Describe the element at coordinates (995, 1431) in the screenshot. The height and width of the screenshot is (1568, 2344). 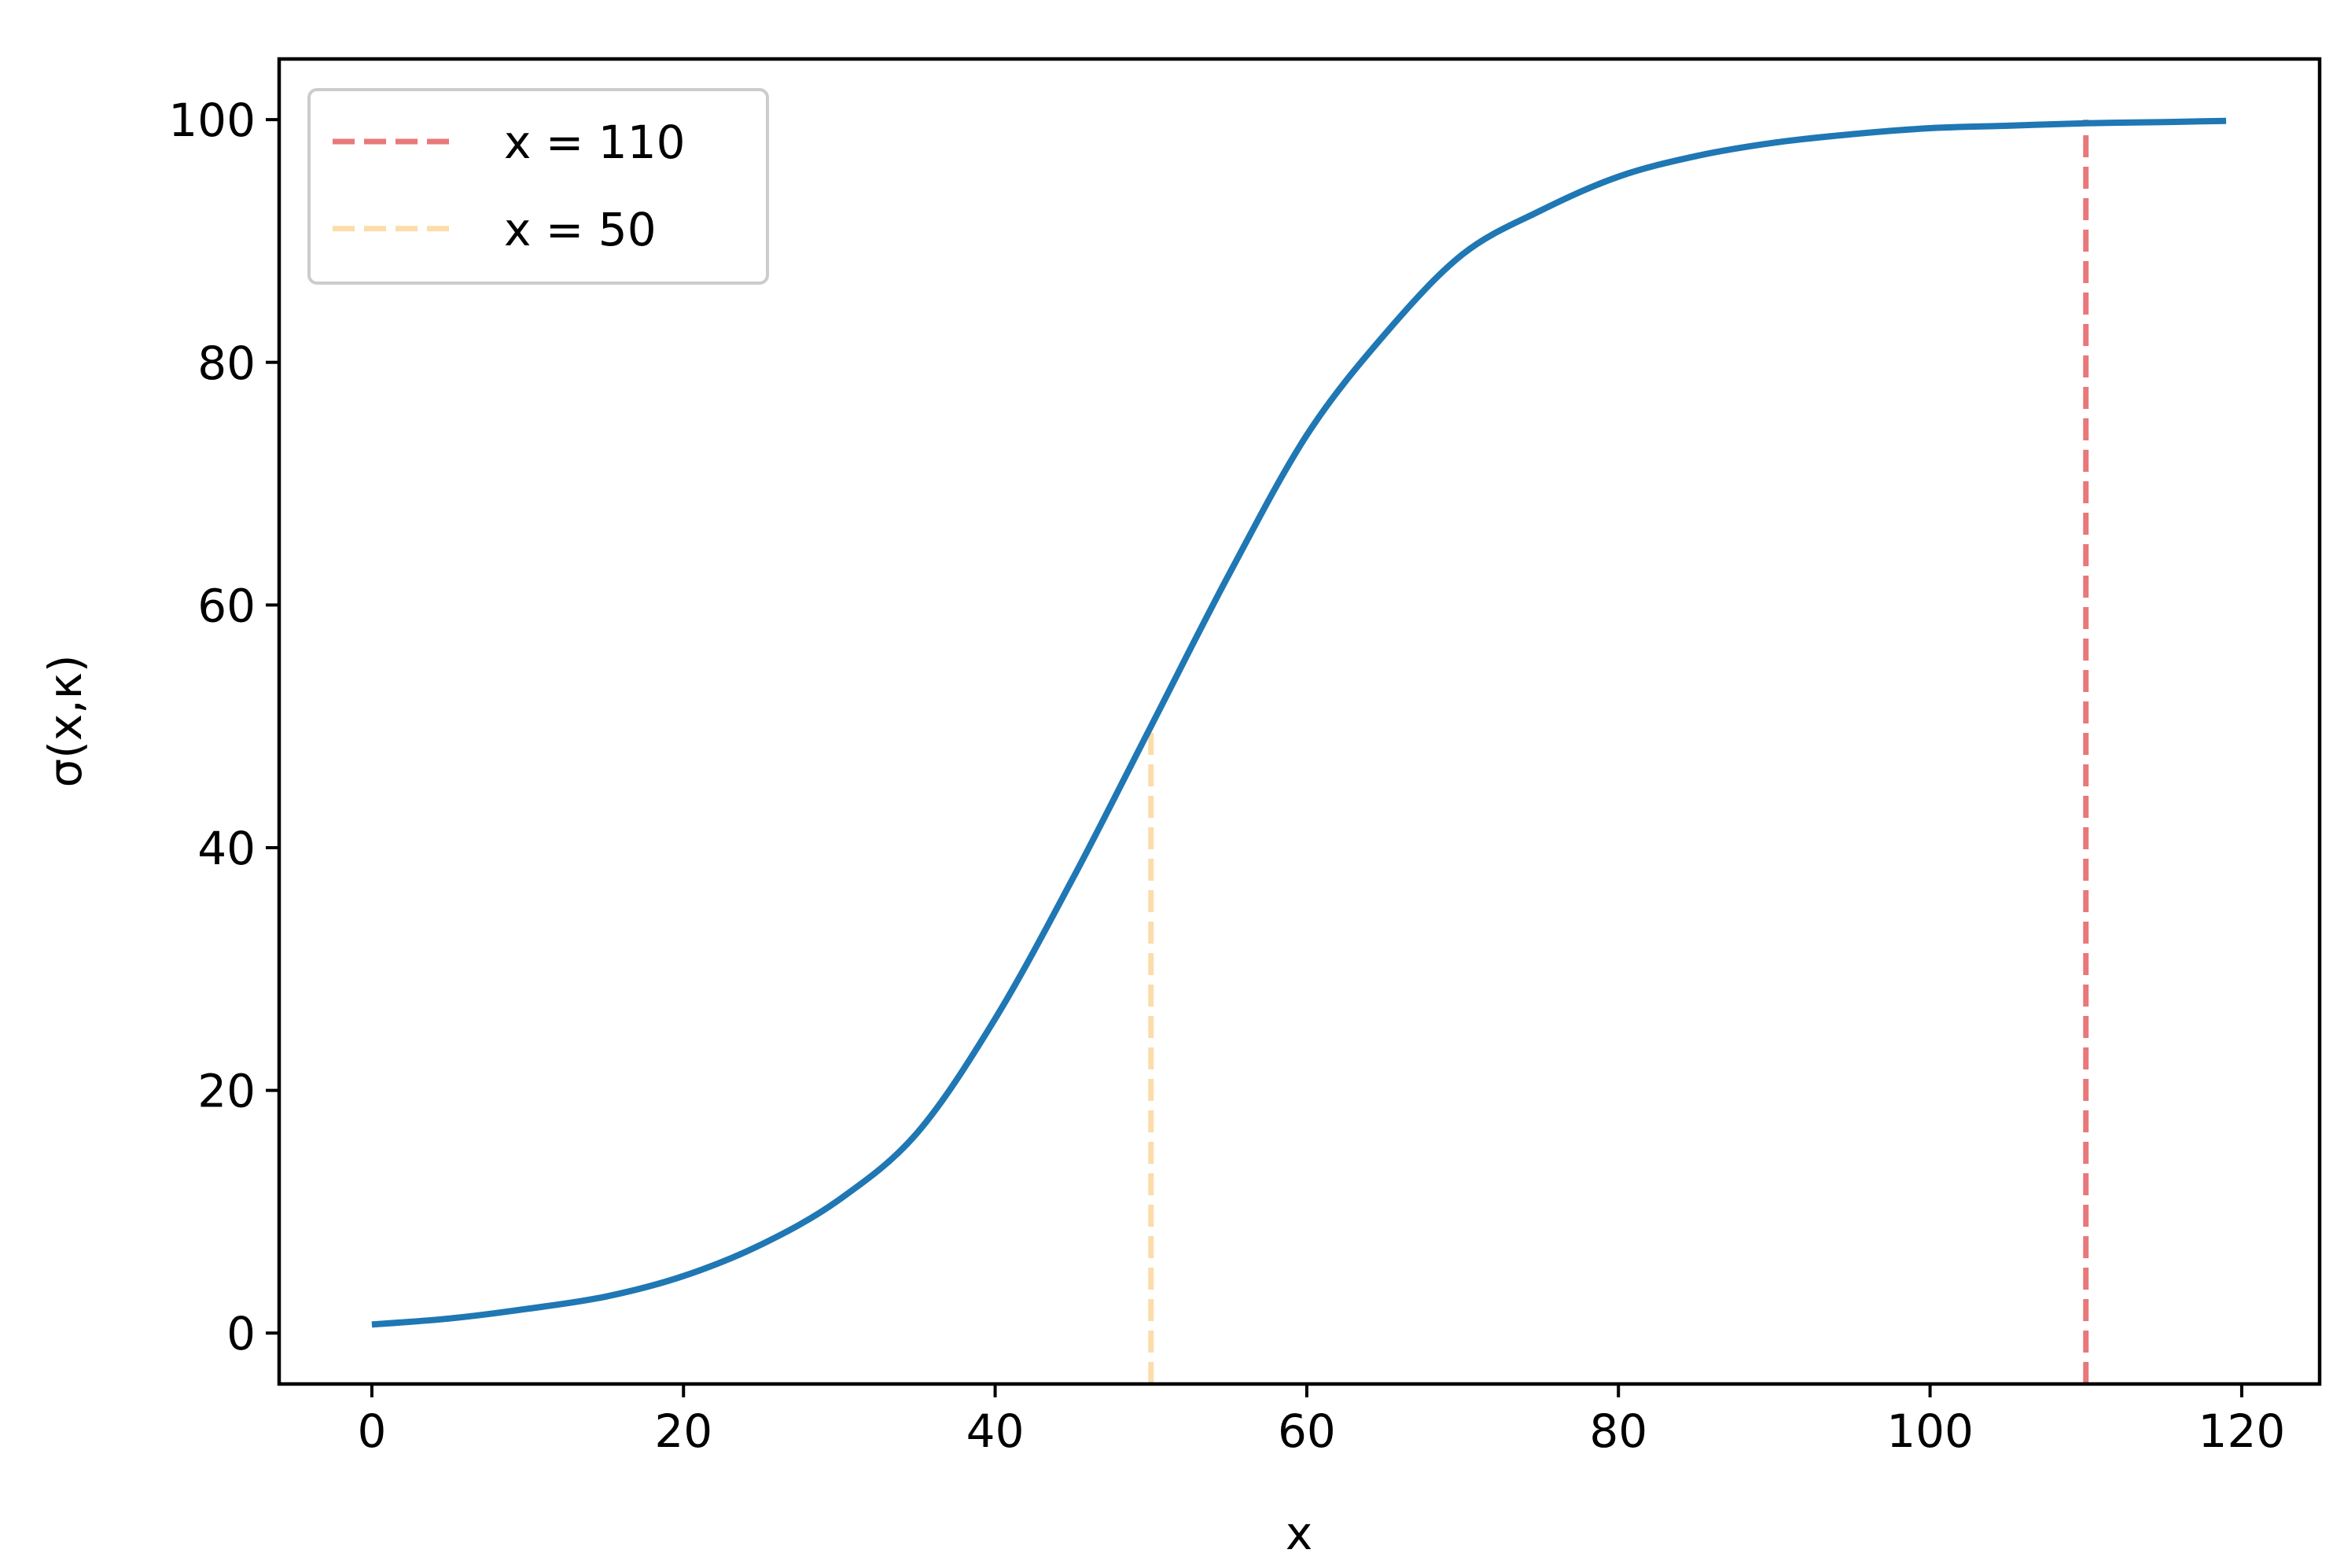
I see `x-tick-label-40: 40` at that location.